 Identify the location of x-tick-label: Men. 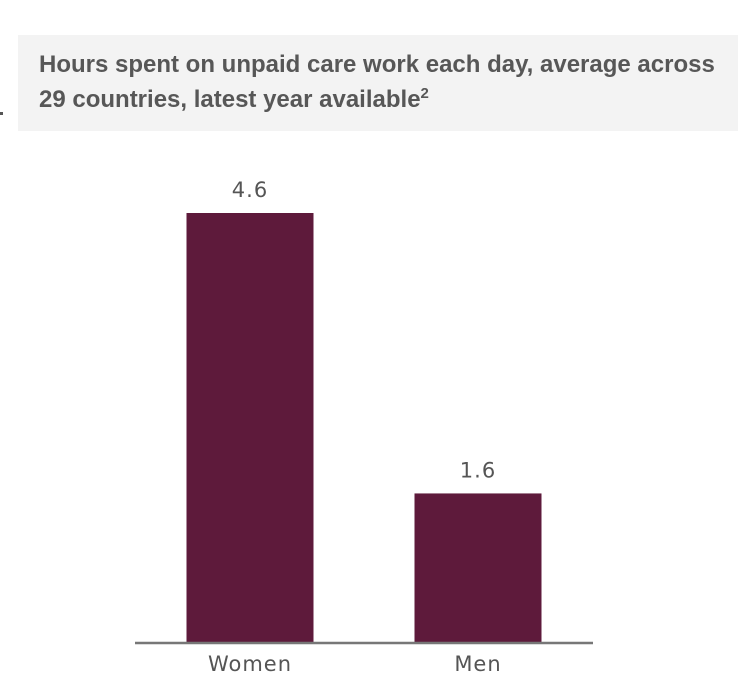
(477, 664).